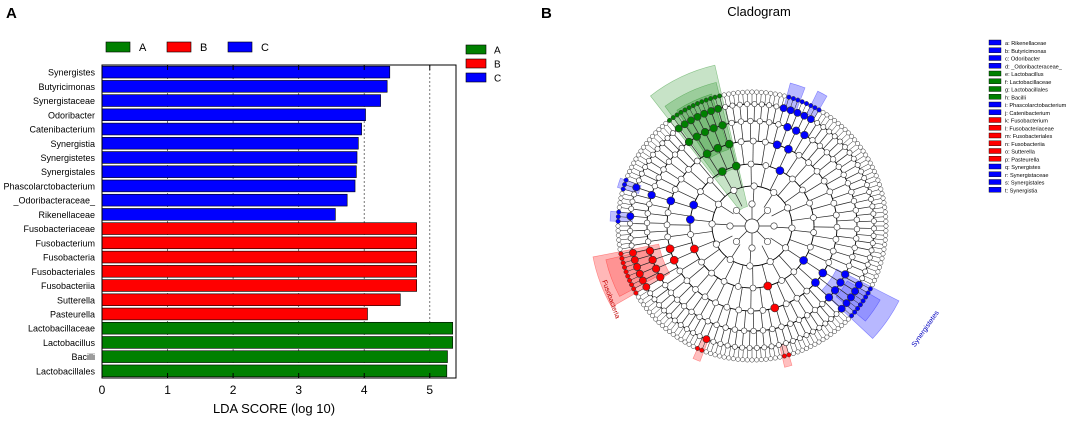 This screenshot has height=421, width=1084. Describe the element at coordinates (1025, 44) in the screenshot. I see `legend-label: a: Rikenellaceae` at that location.